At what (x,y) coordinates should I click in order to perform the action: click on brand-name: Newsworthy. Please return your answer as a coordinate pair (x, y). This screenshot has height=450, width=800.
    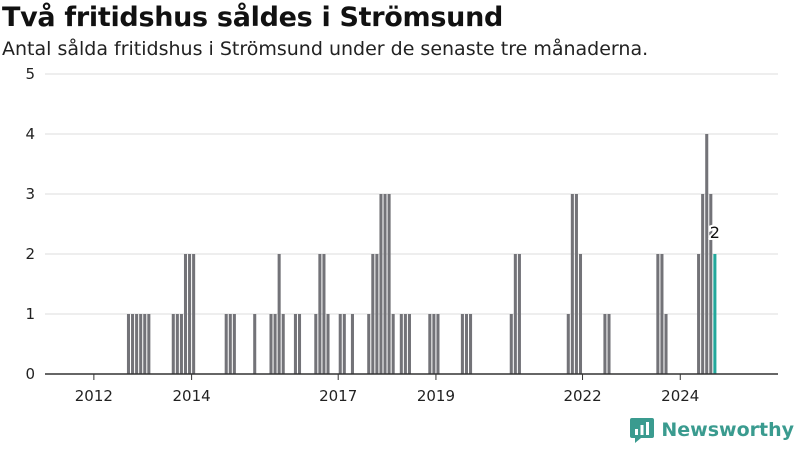
    Looking at the image, I should click on (727, 430).